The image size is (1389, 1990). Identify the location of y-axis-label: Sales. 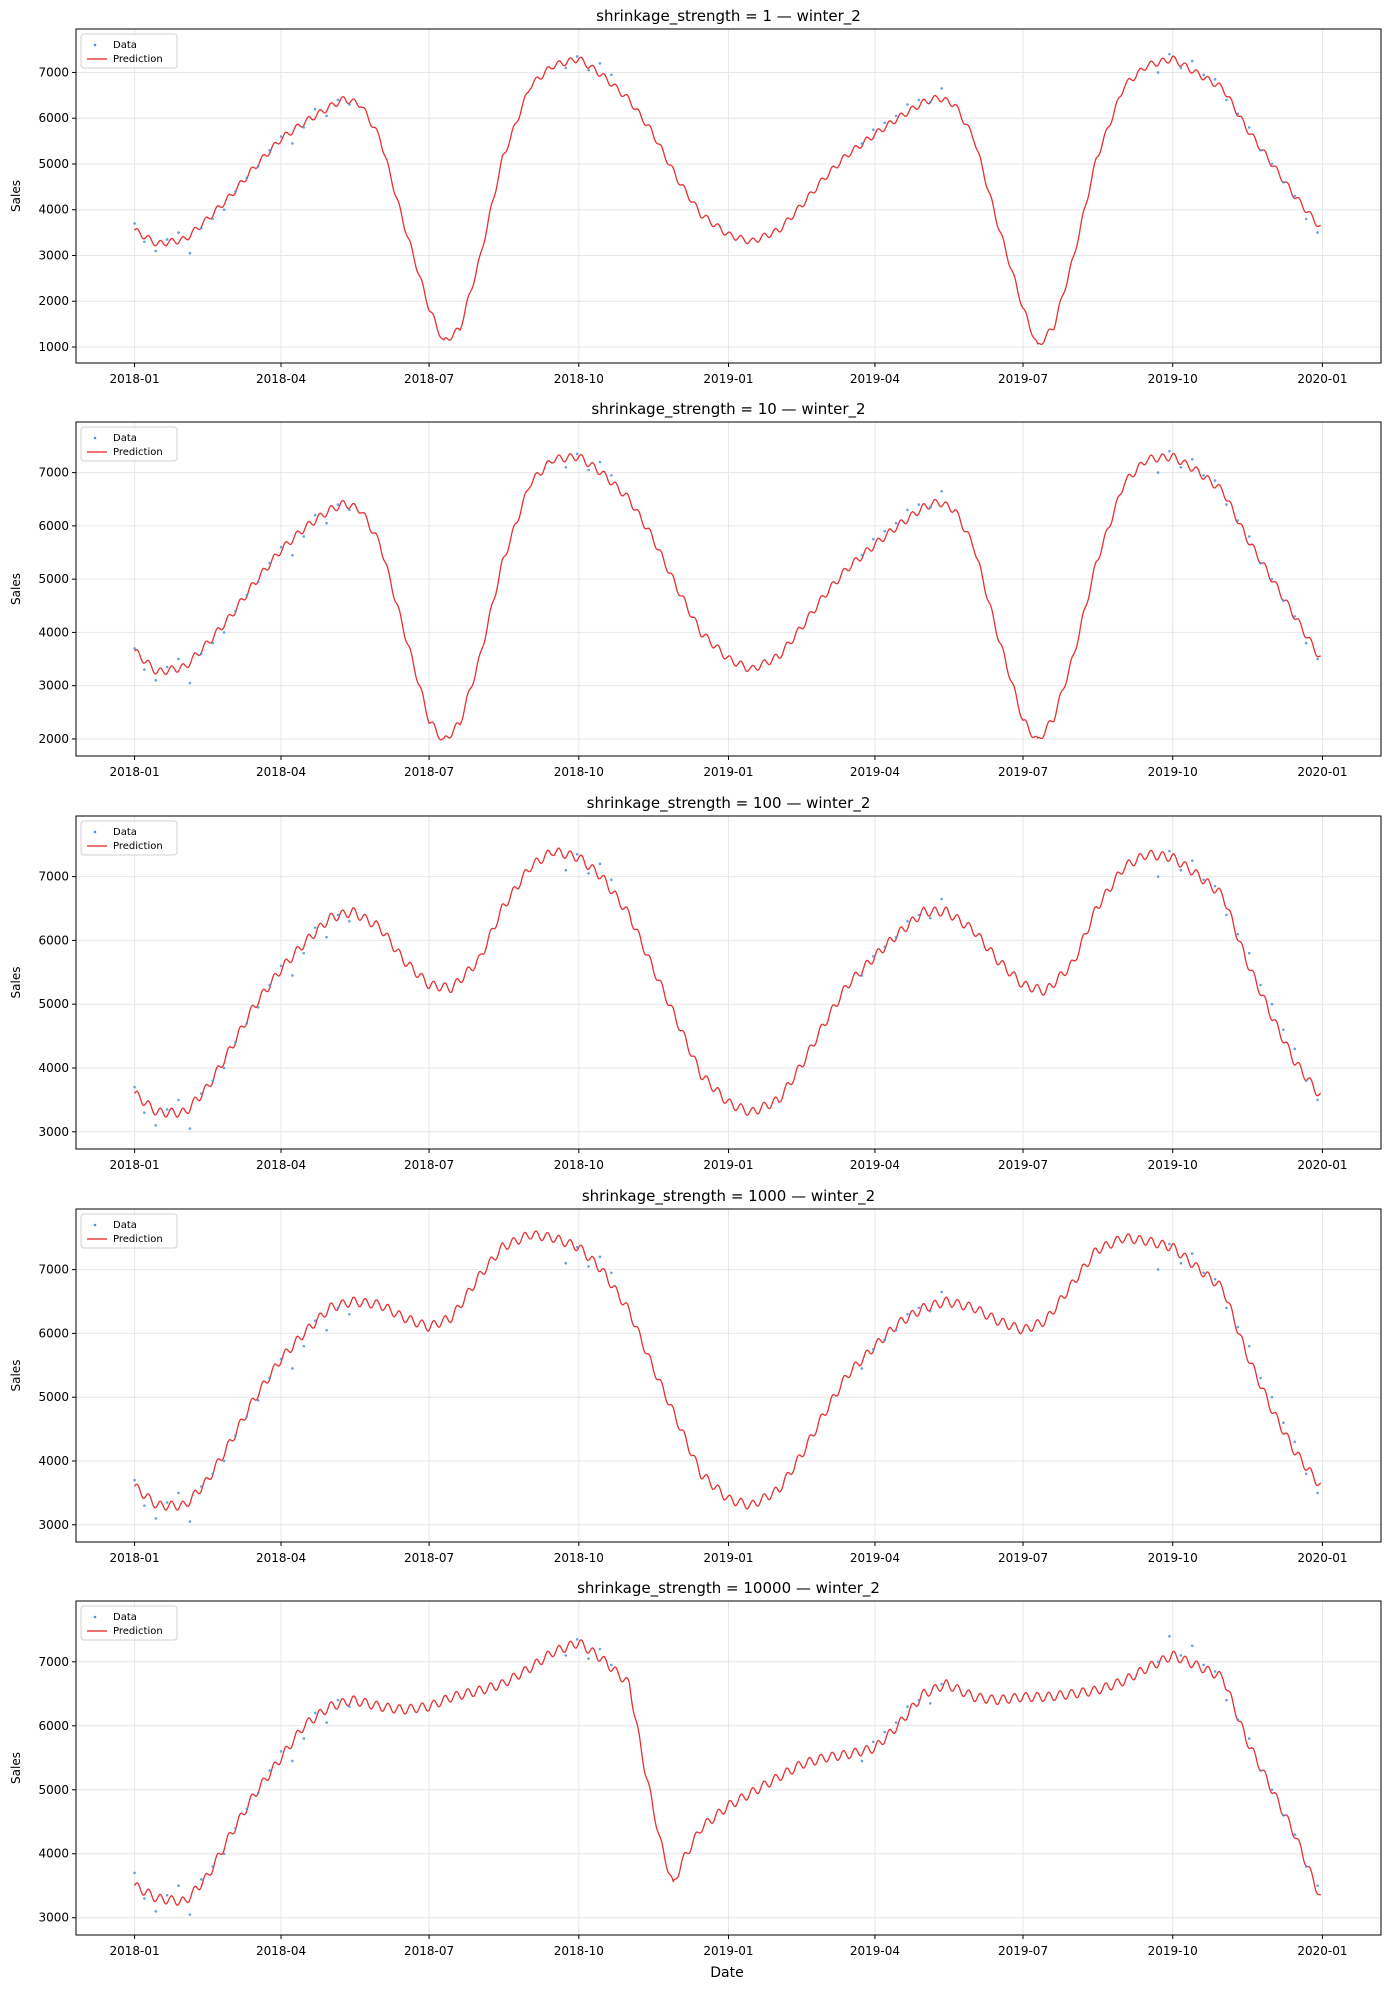
(16, 1768).